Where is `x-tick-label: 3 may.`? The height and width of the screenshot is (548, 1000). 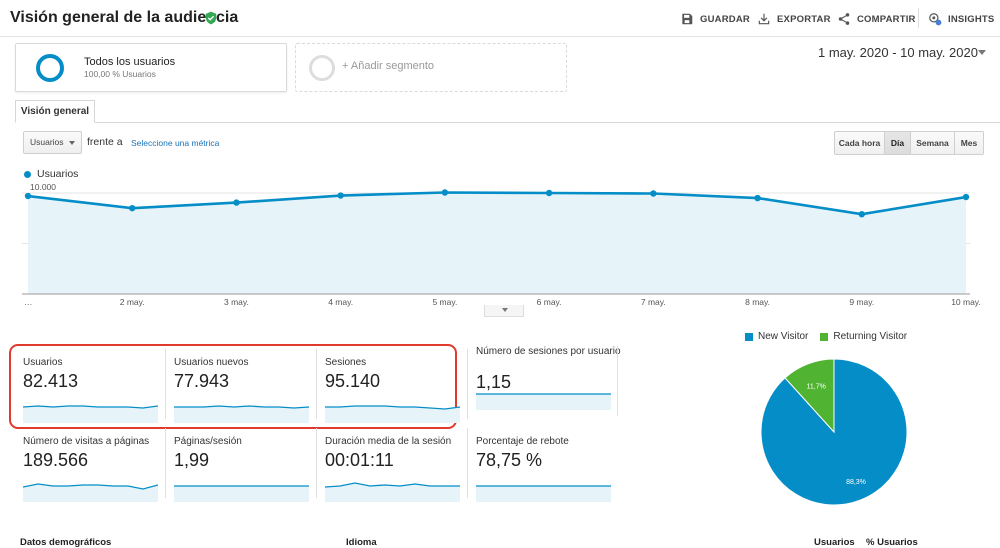
x-tick-label: 3 may. is located at coordinates (236, 302).